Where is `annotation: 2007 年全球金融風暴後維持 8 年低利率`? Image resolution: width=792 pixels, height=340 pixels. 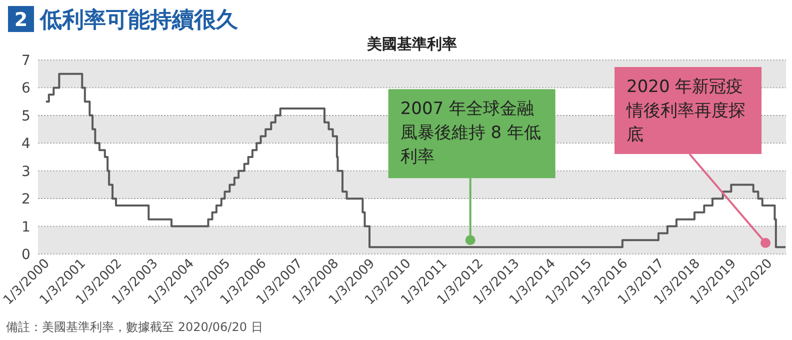
annotation: 2007 年全球金融風暴後維持 8 年低利率 is located at coordinates (470, 133).